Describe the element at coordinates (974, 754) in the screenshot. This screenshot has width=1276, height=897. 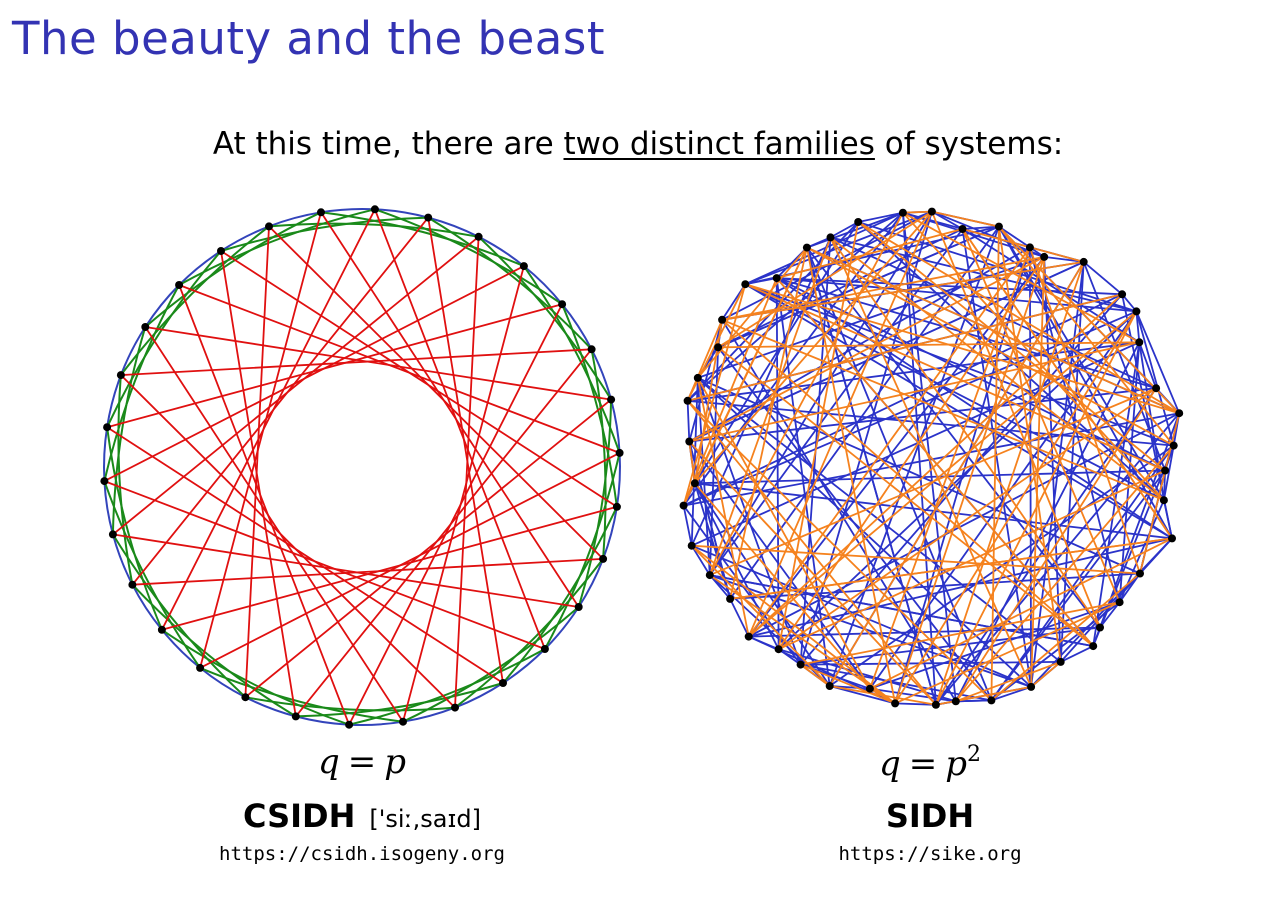
I see `sidh-eq-exponent: 2` at that location.